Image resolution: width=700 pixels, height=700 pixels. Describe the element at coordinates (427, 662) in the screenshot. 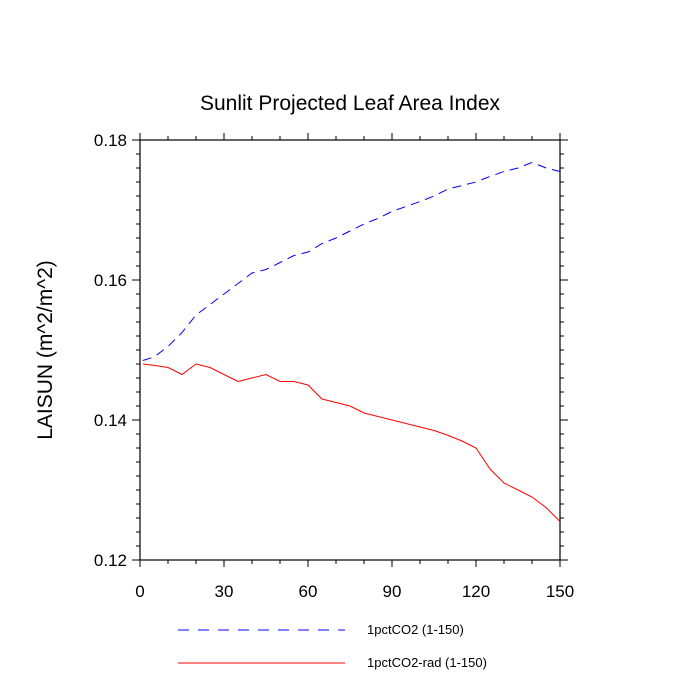

I see `legend-label-2: 1pctCO2-rad (1-150)` at that location.